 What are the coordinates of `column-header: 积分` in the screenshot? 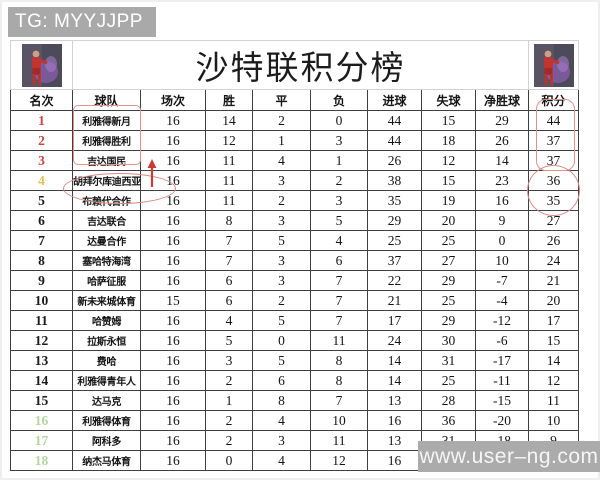 It's located at (553, 100).